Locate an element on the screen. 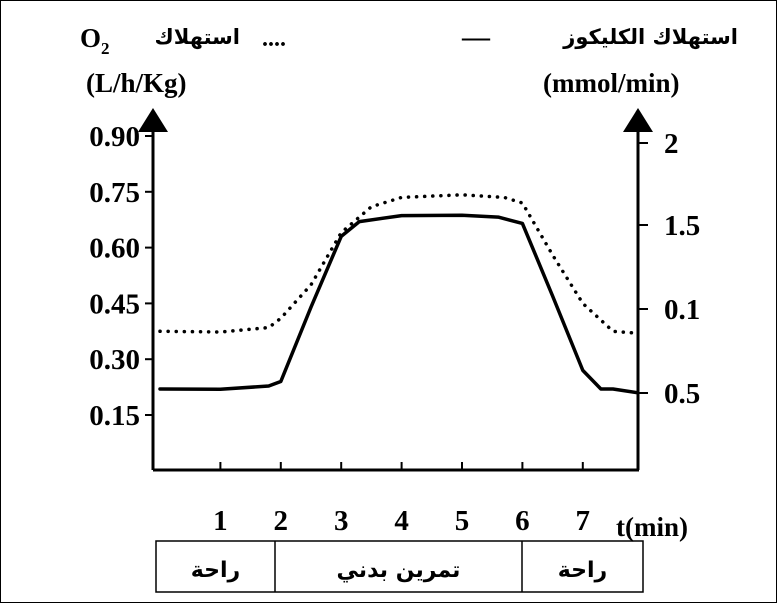  o2-symbol: O is located at coordinates (90, 38).